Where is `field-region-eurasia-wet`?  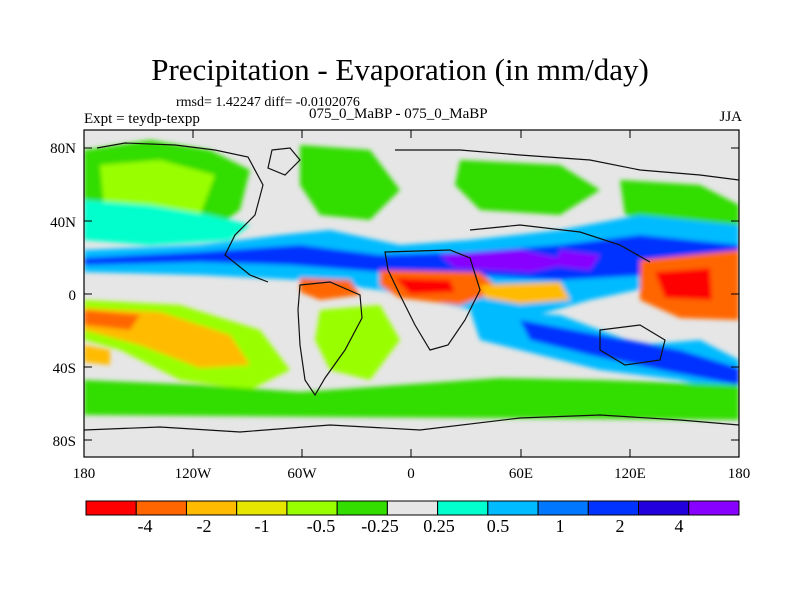 field-region-eurasia-wet is located at coordinates (527, 187).